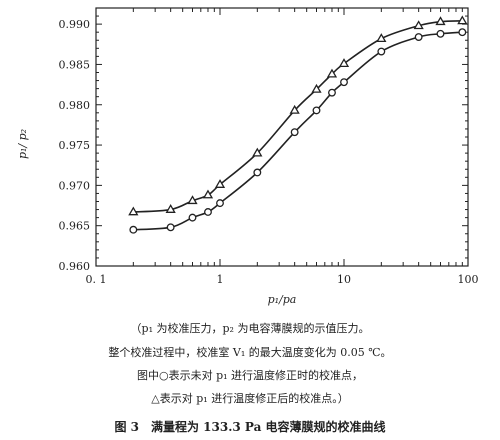 The width and height of the screenshot is (500, 440). I want to click on y-tick-label: 0.965, so click(75, 226).